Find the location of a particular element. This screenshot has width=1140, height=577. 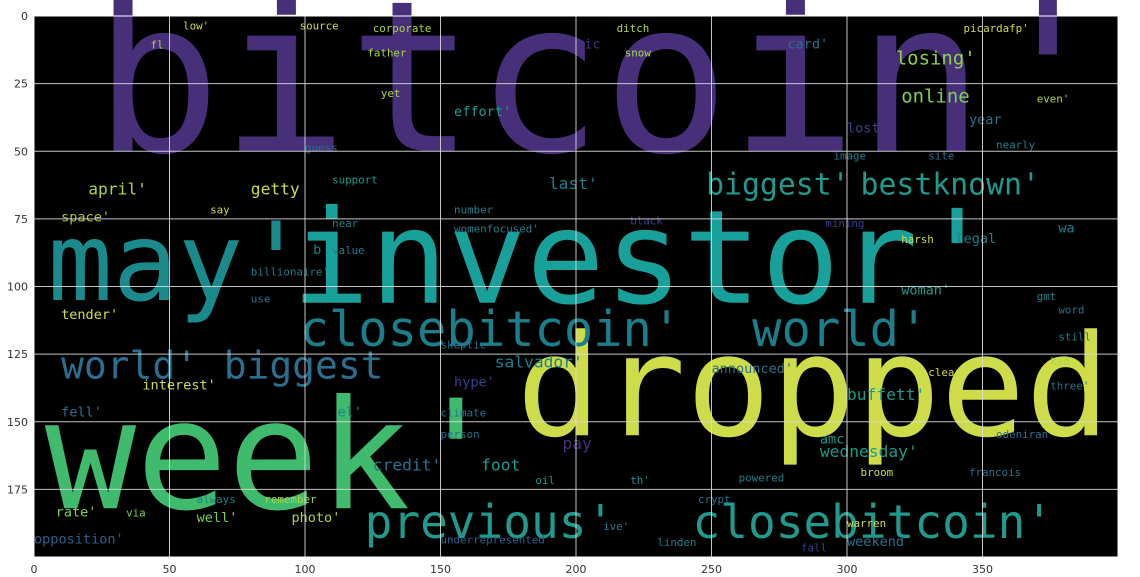

word-82: kid is located at coordinates (1060, 361).